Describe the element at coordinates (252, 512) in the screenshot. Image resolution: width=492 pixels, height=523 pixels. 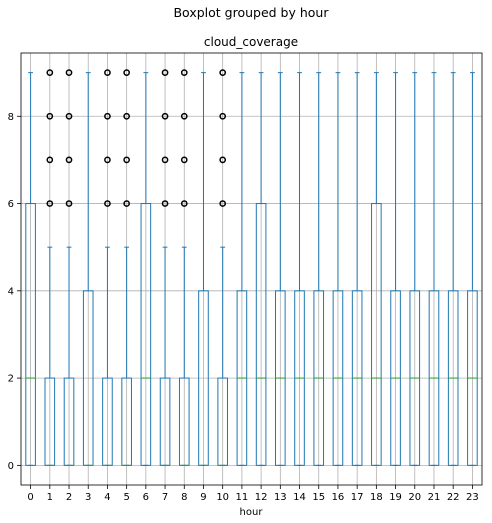
I see `x-axis-label: hour` at that location.